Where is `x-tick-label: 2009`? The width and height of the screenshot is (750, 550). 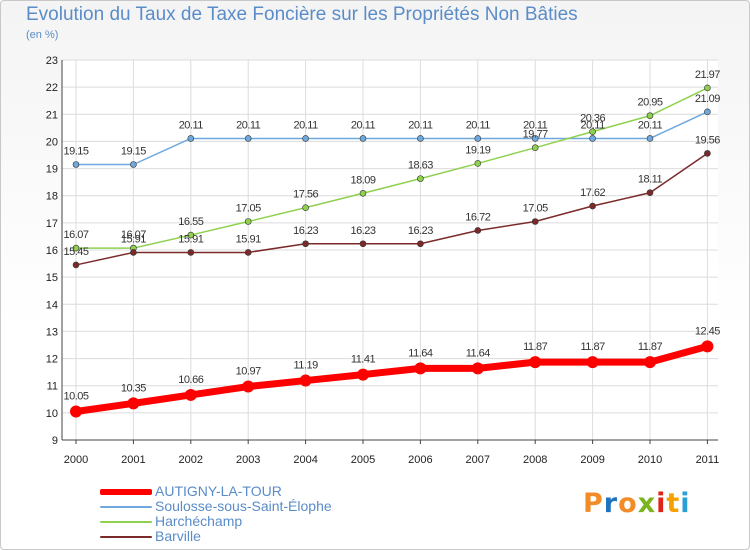 x-tick-label: 2009 is located at coordinates (592, 460).